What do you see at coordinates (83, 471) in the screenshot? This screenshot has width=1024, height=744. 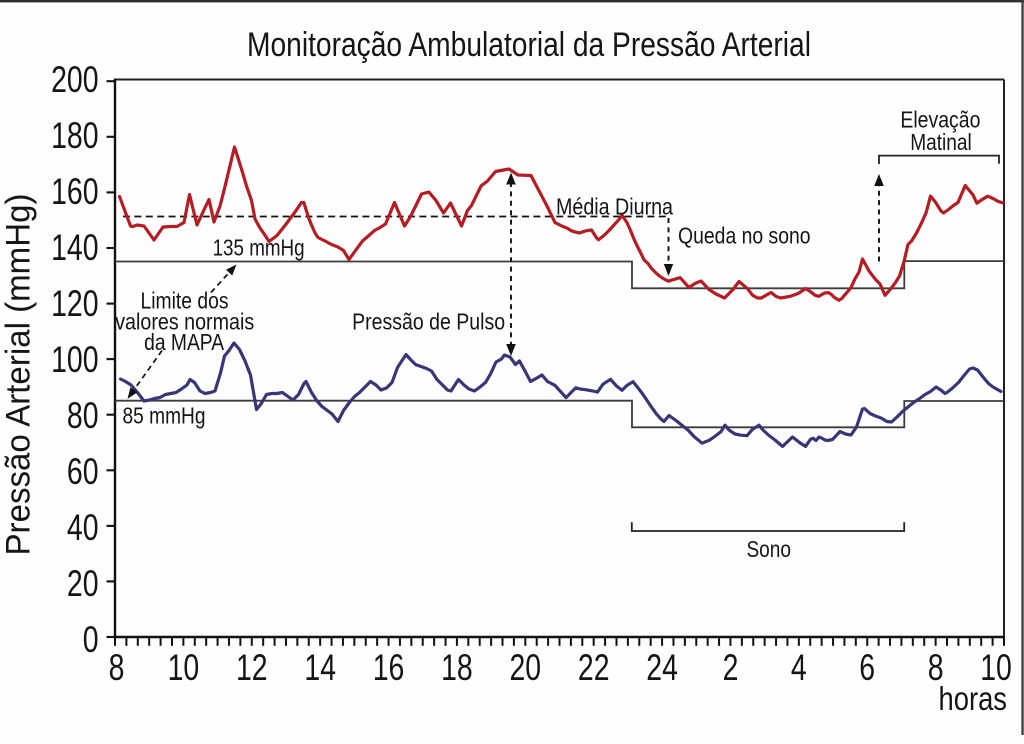 I see `svg-text: 60` at bounding box center [83, 471].